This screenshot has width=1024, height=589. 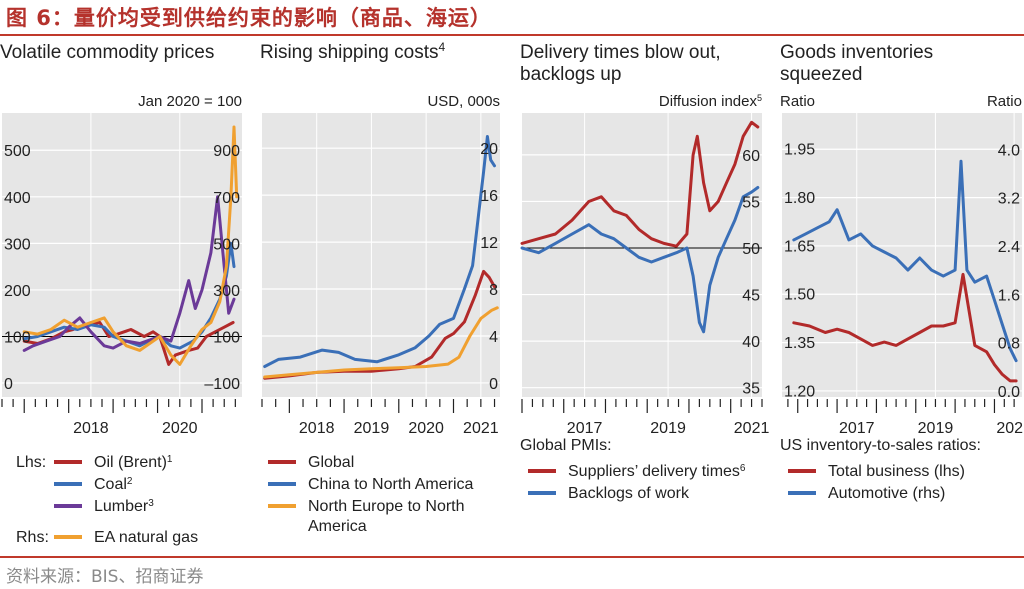 I want to click on rhs-tick-label: 45, so click(x=751, y=296).